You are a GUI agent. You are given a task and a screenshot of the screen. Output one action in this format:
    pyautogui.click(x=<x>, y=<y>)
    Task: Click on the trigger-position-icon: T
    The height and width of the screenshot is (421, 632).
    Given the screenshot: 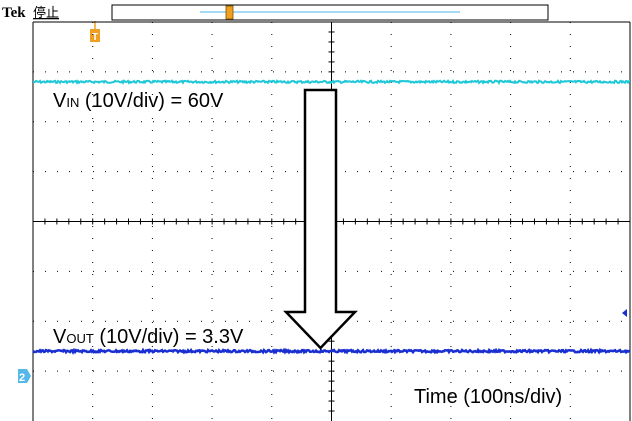 What is the action you would take?
    pyautogui.click(x=95, y=32)
    